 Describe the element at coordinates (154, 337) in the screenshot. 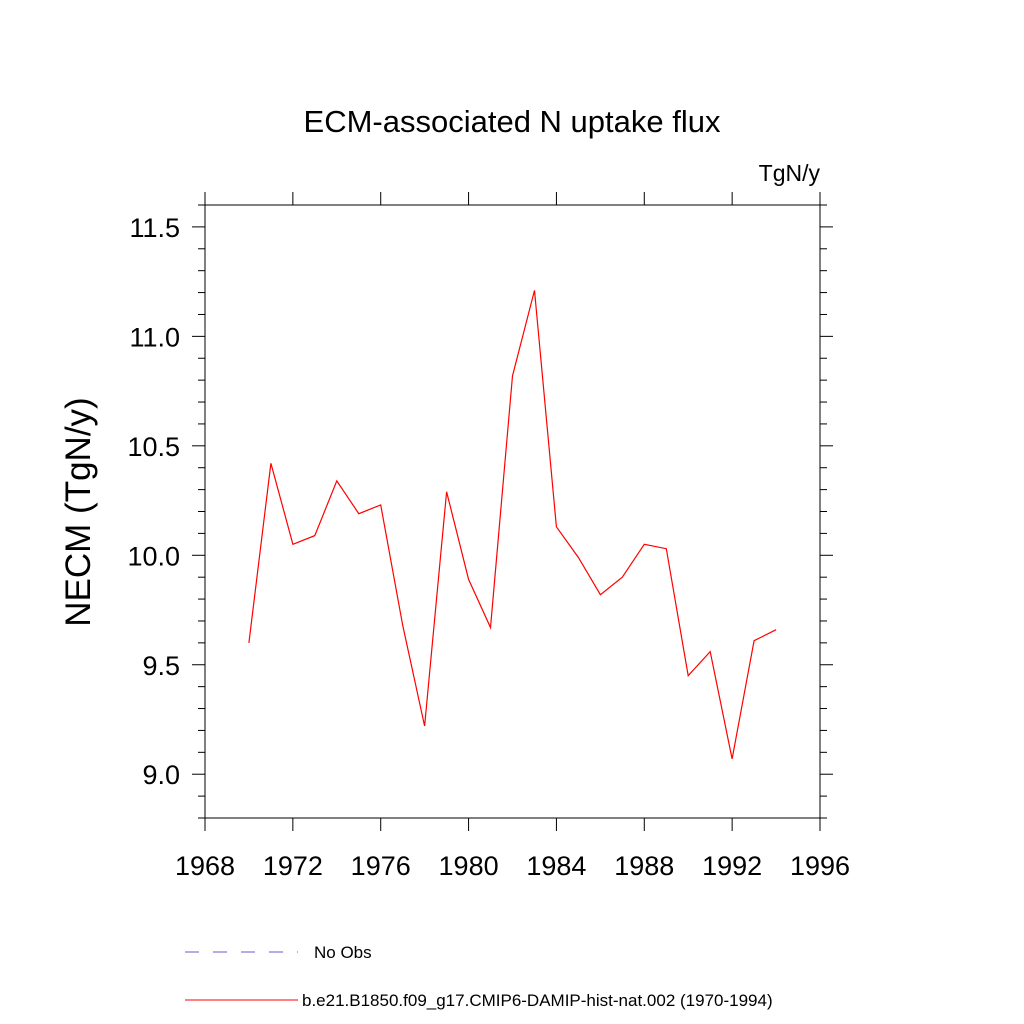

I see `y-tick-label: 11.0` at that location.